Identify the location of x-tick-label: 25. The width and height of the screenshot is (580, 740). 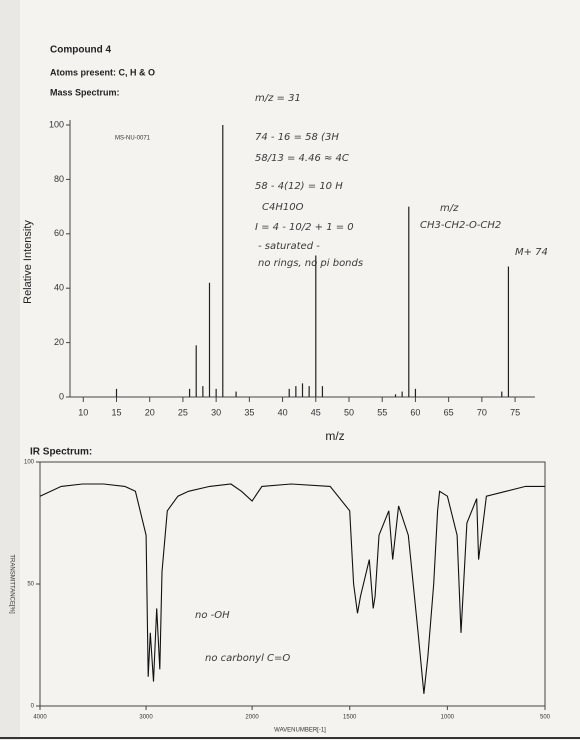
(183, 412).